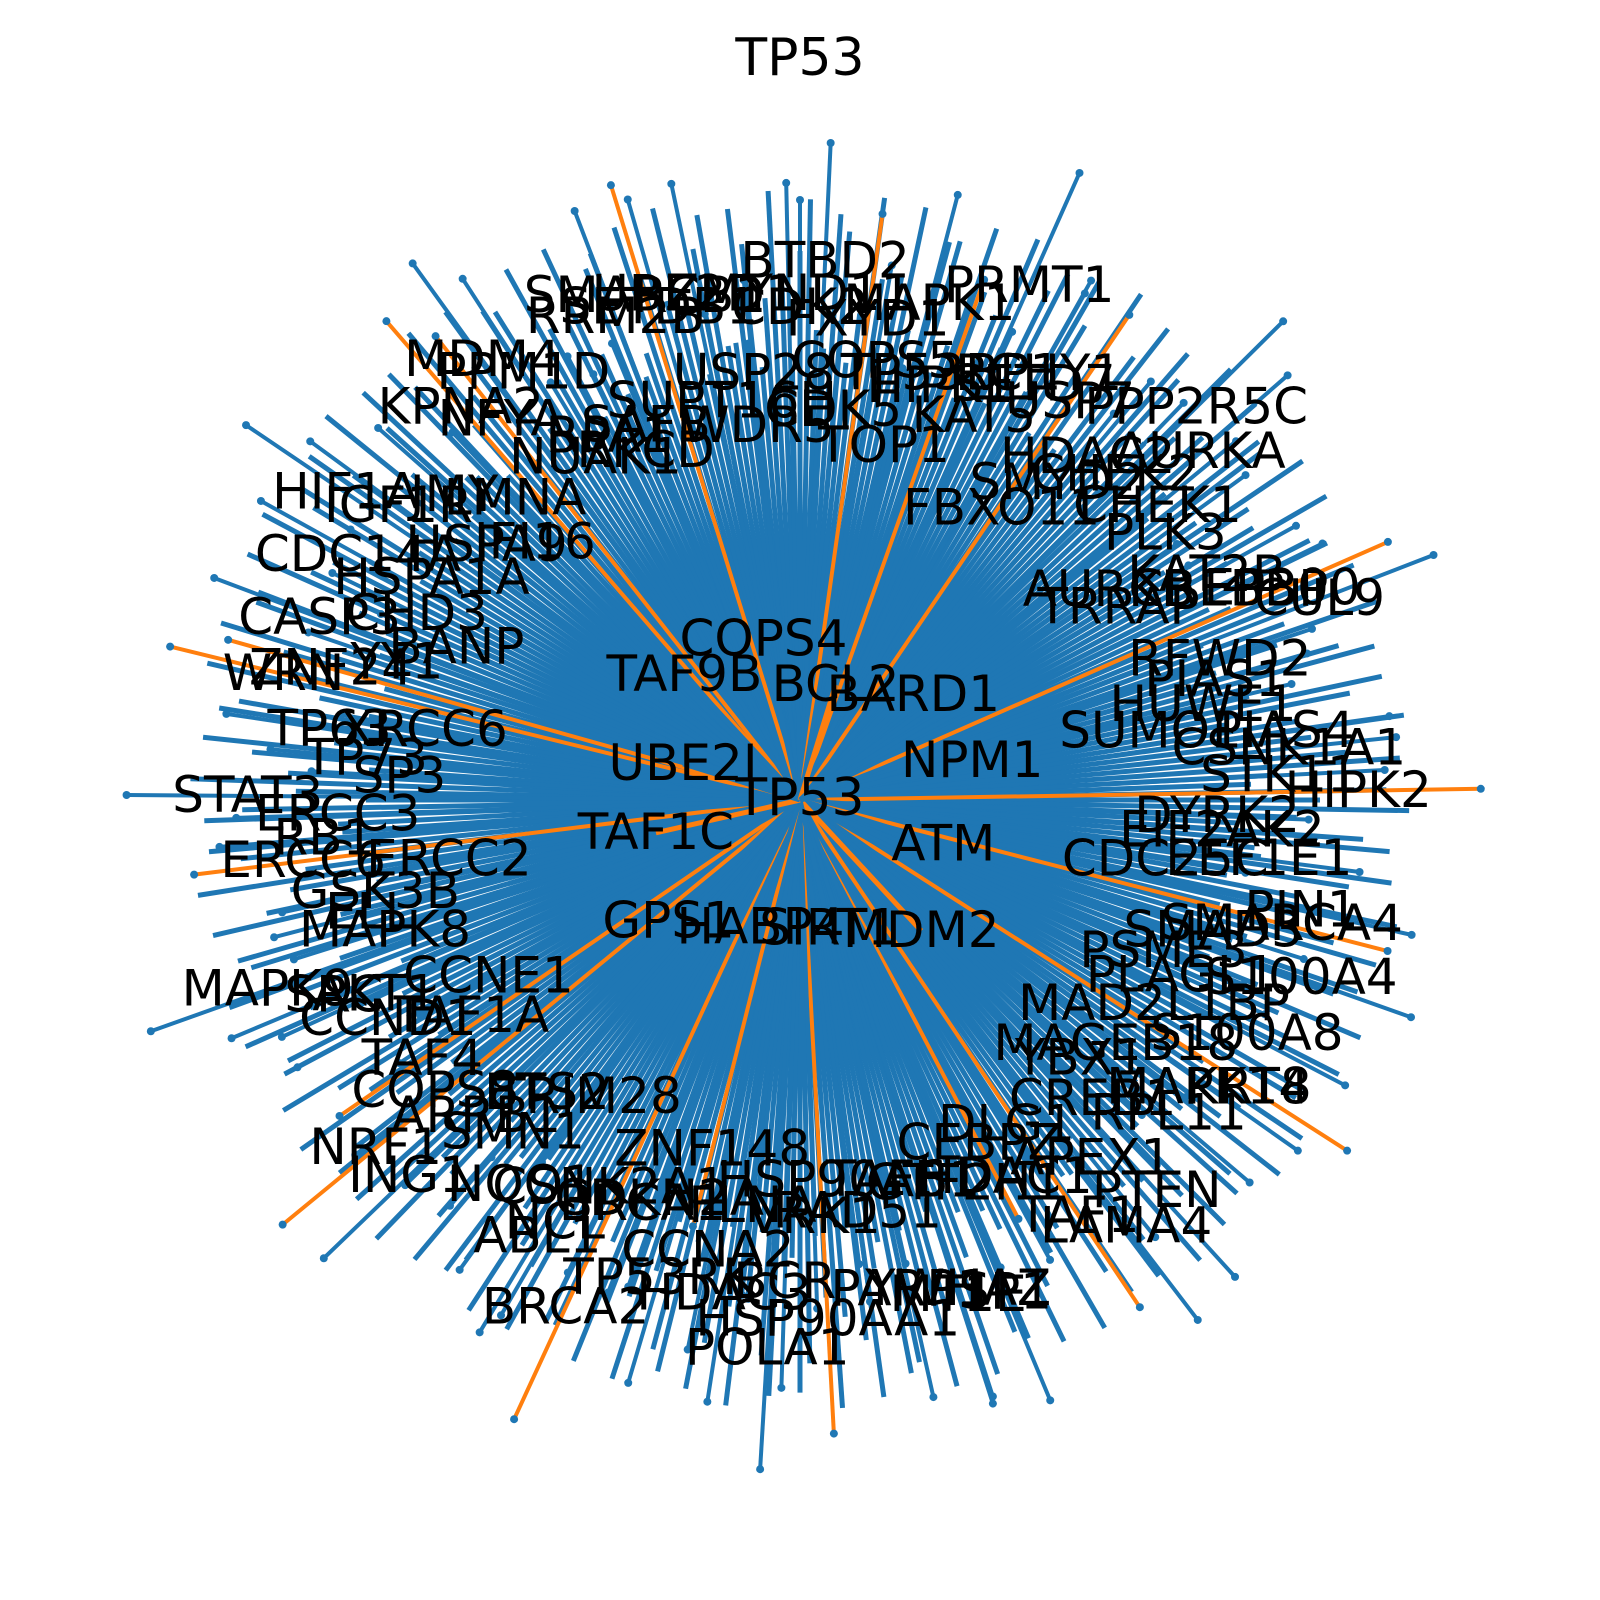 The height and width of the screenshot is (1600, 1600). Describe the element at coordinates (514, 719) in the screenshot. I see `edge-znf24` at that location.